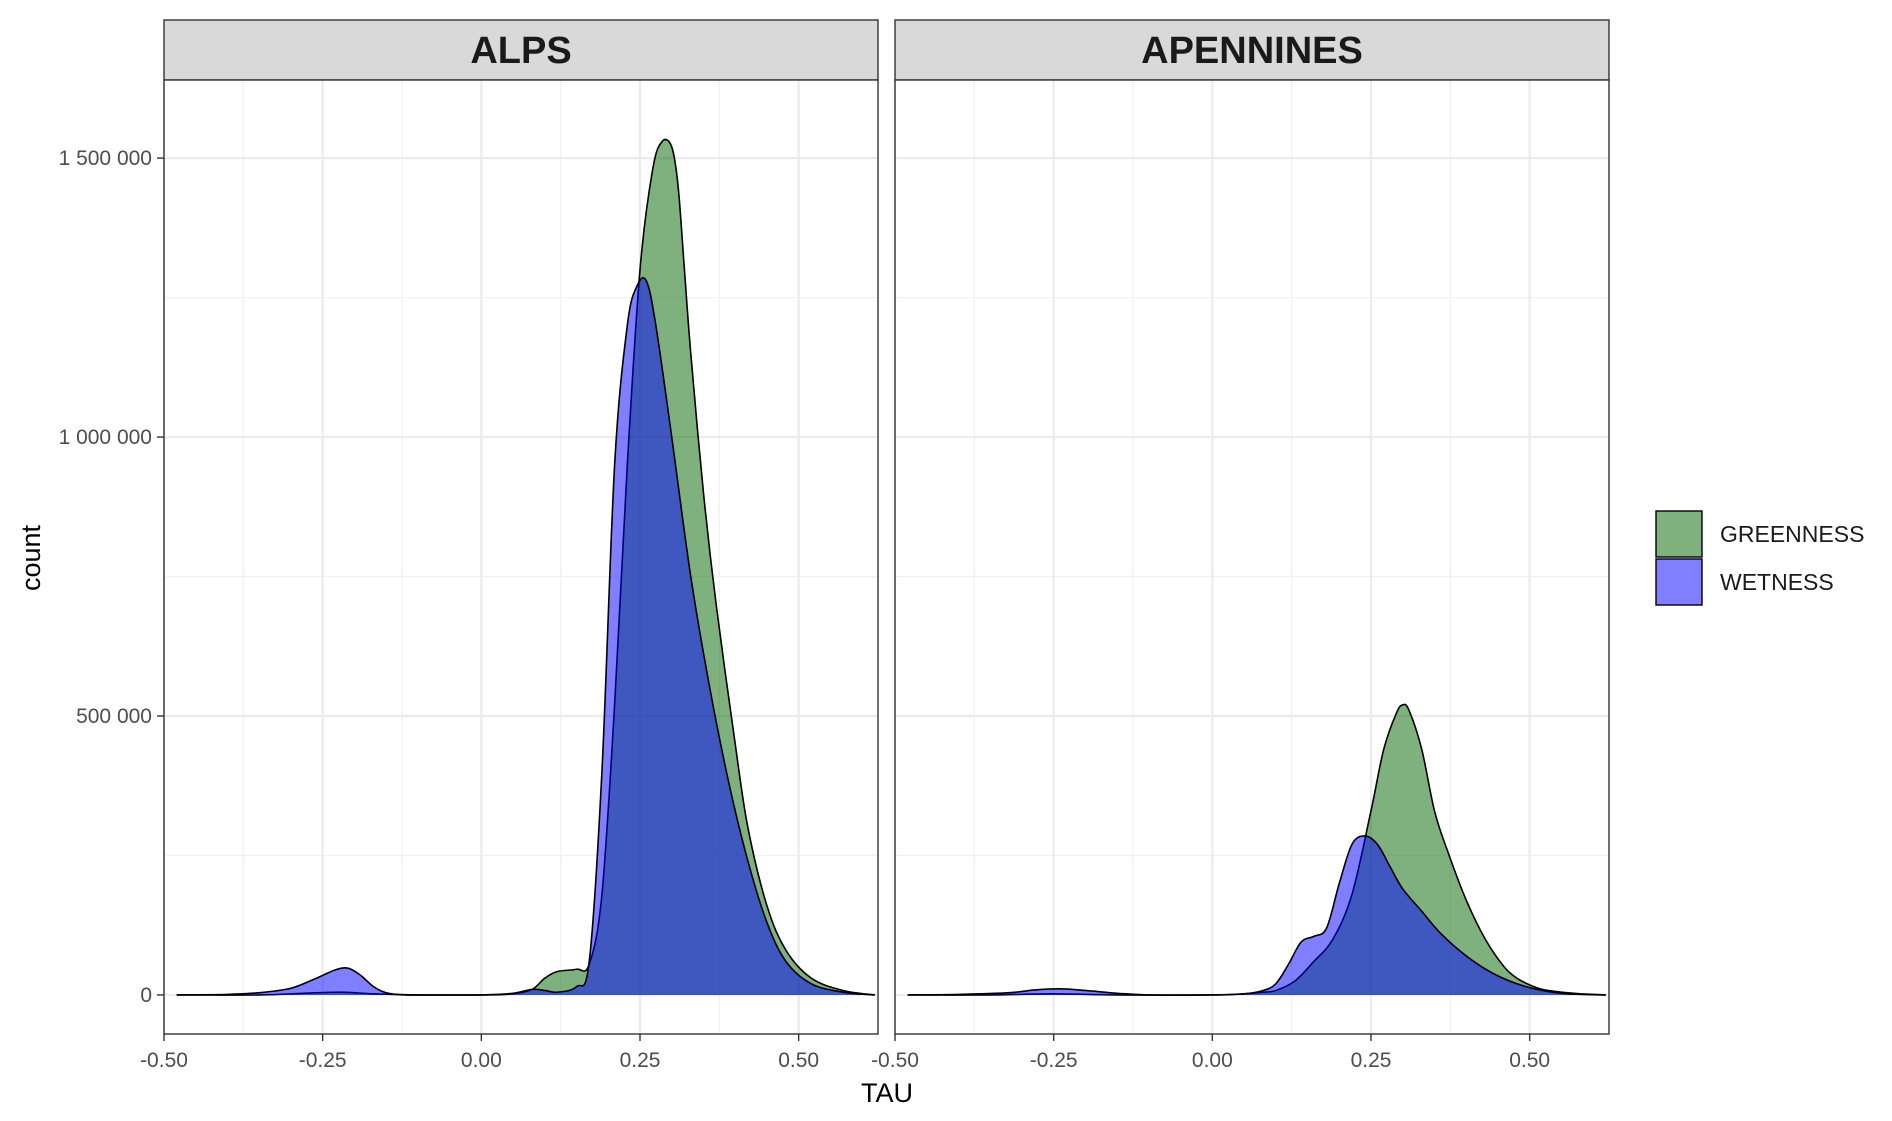 This screenshot has height=1121, width=1892. I want to click on density-areas, so click(1256, 849).